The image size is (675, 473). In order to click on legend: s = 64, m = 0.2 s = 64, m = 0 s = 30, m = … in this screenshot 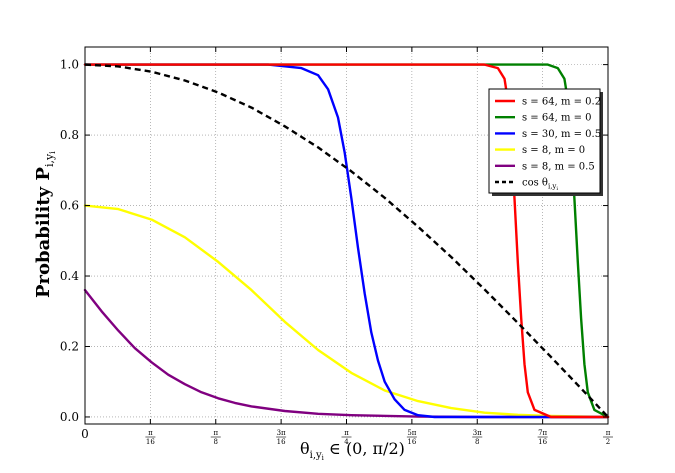, I will do `click(545, 142)`.